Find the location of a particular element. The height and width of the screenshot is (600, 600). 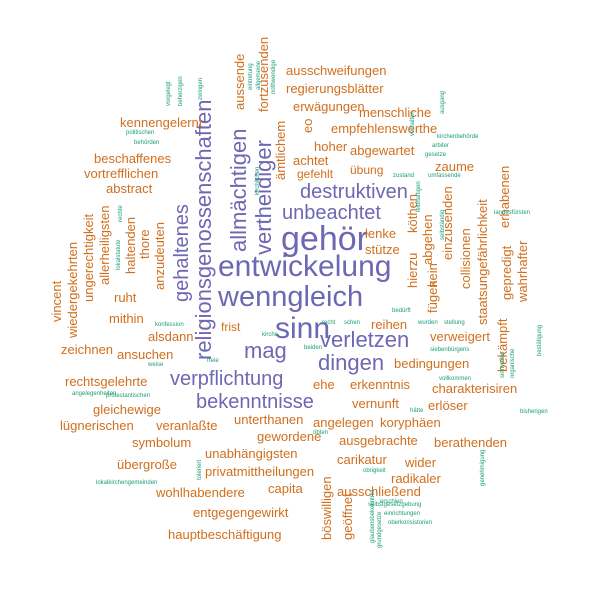

word: toleriert is located at coordinates (200, 469).